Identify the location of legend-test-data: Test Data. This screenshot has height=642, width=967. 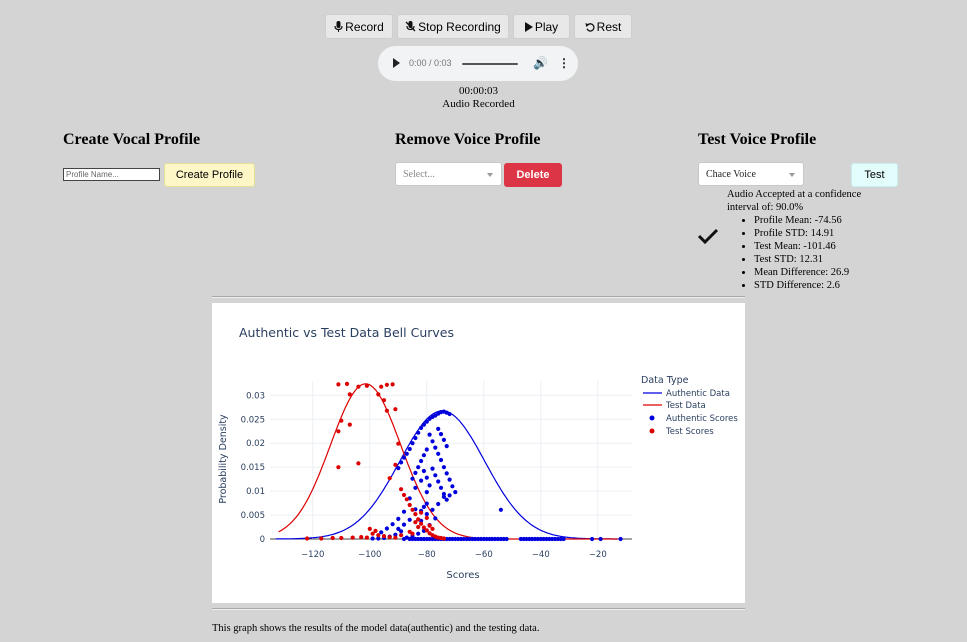
(685, 406).